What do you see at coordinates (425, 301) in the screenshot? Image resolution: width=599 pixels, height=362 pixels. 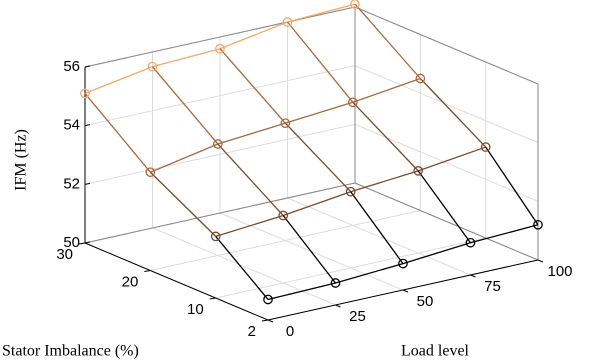 I see `x-tick-label: 50` at bounding box center [425, 301].